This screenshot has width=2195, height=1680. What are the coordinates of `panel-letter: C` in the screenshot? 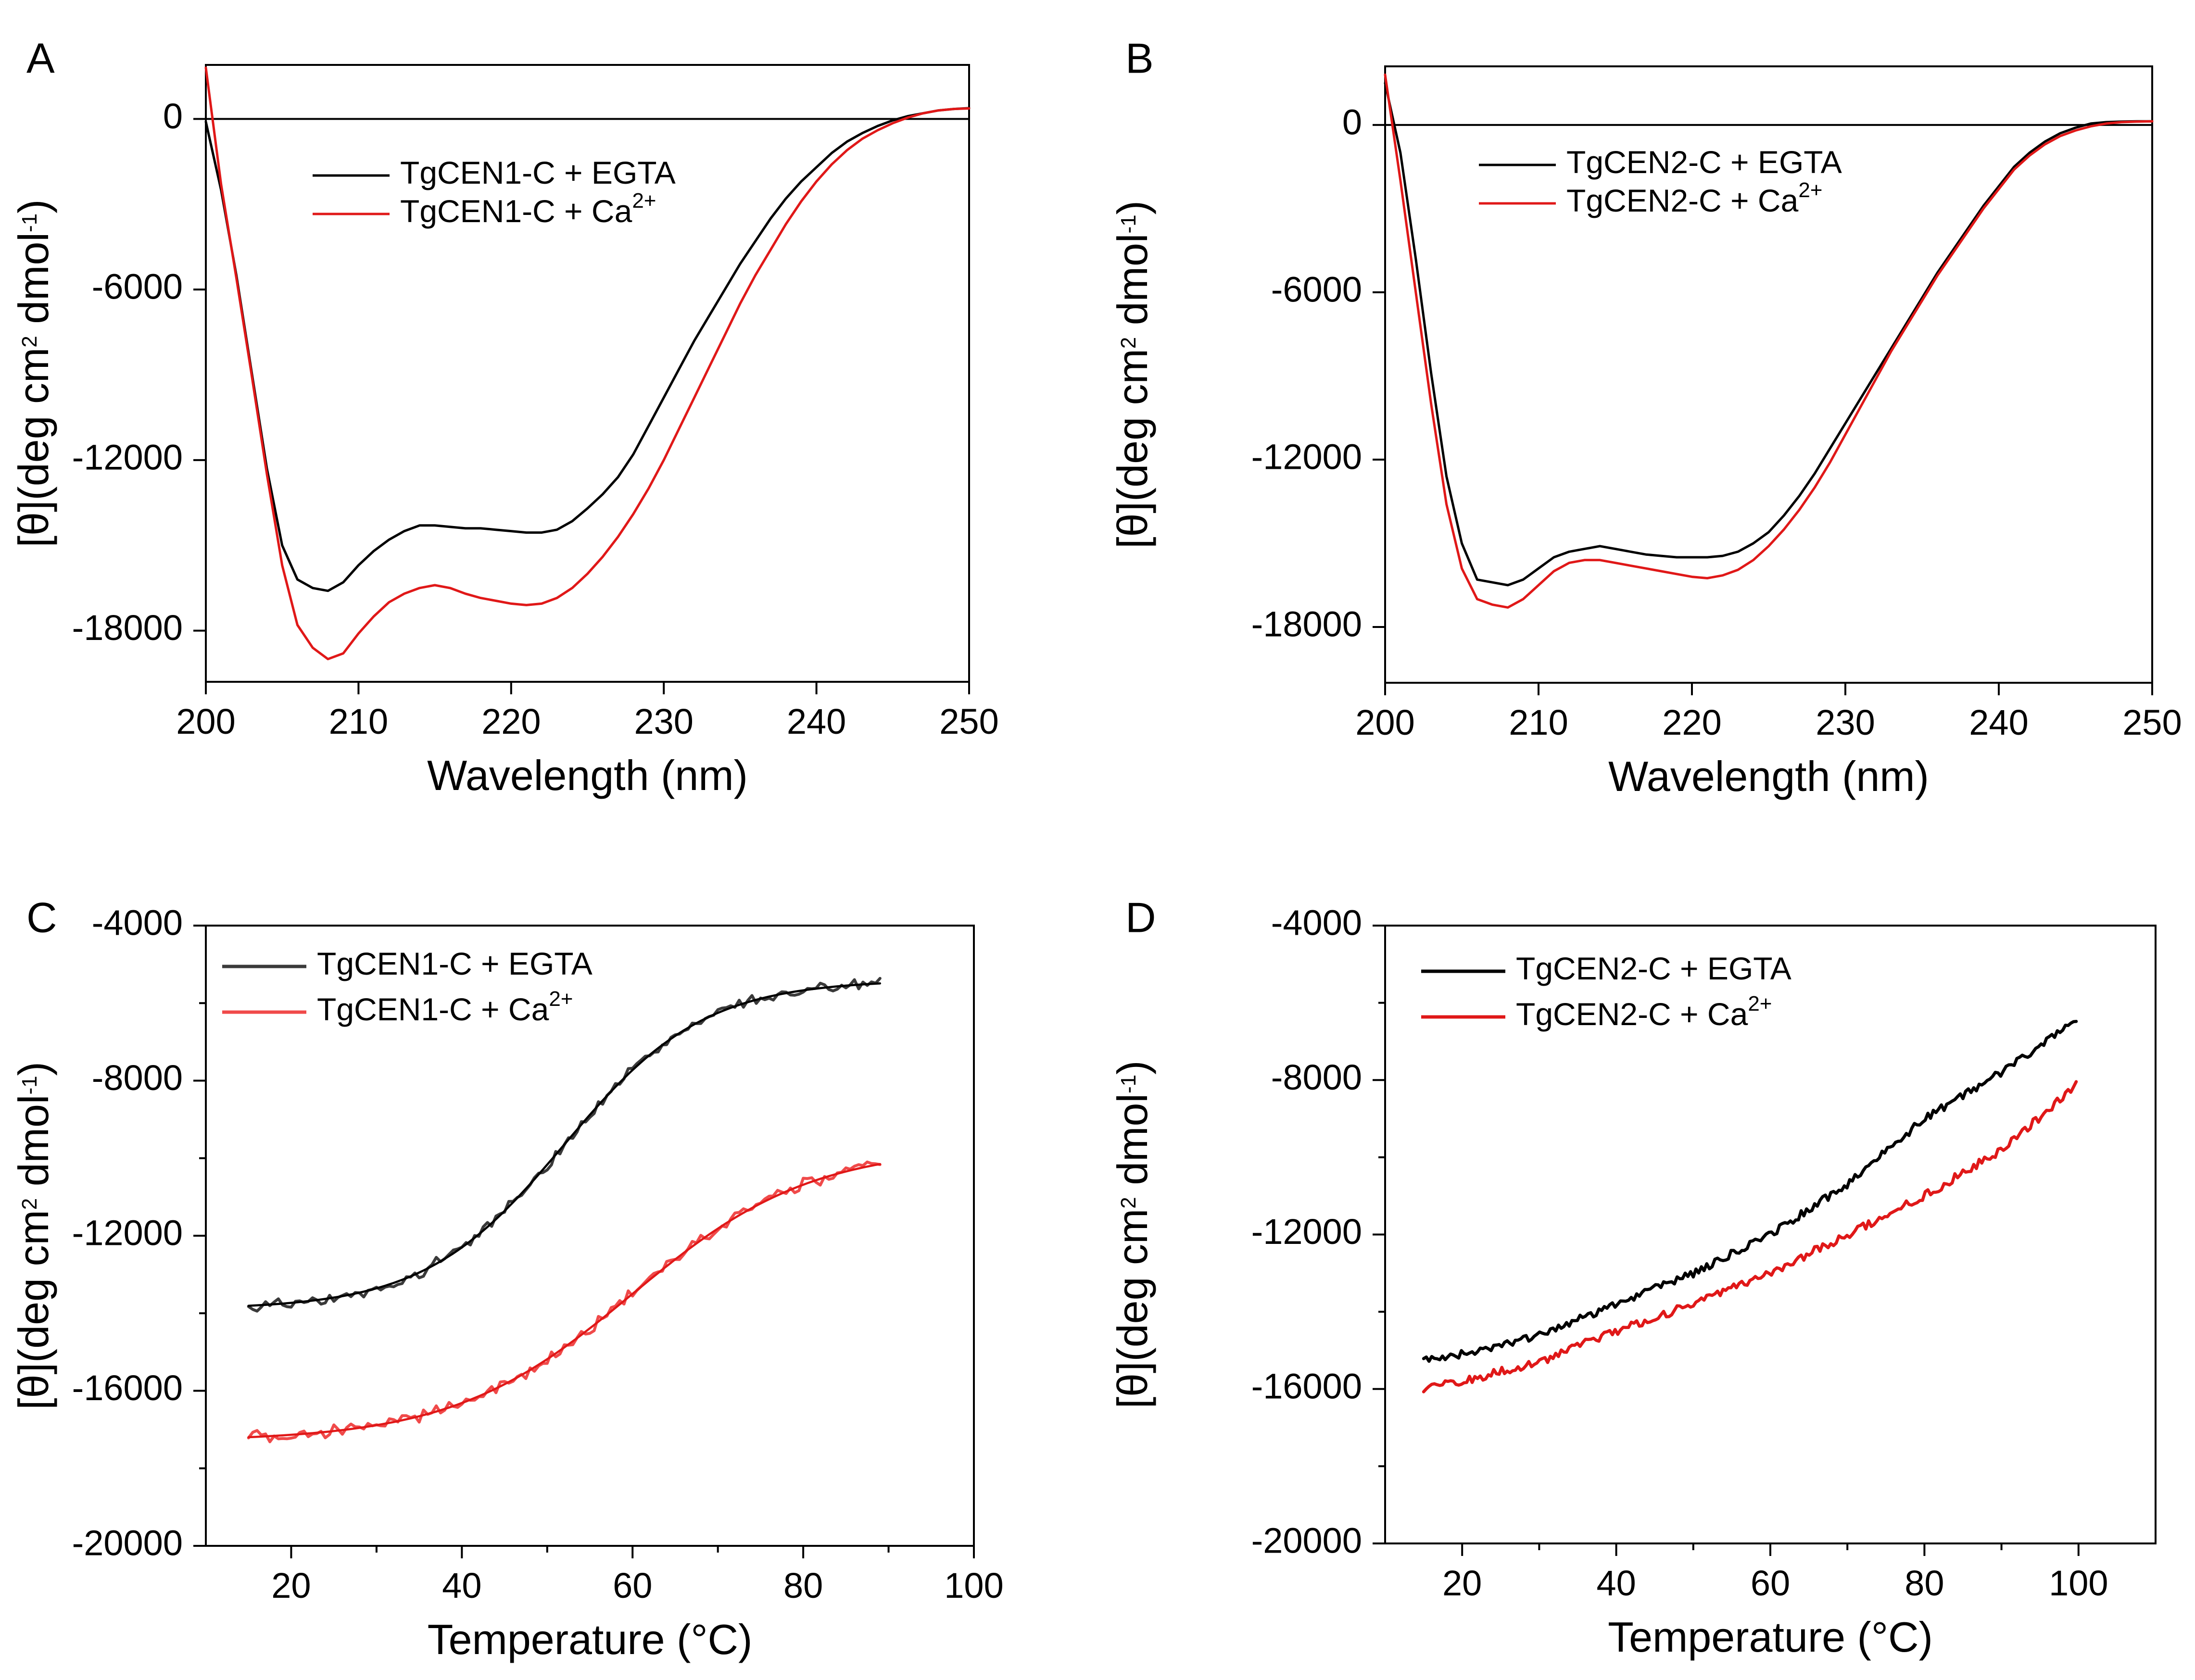 It's located at (41, 917).